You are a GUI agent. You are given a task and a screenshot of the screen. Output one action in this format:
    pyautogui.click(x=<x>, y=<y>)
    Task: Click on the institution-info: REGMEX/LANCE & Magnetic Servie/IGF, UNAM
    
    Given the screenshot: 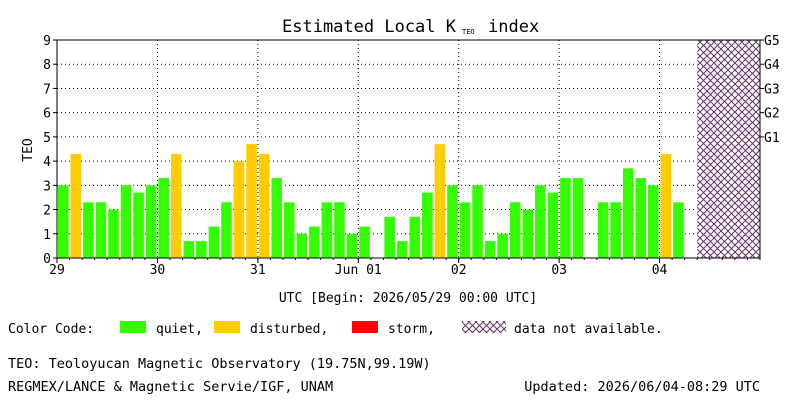 What is the action you would take?
    pyautogui.click(x=171, y=387)
    